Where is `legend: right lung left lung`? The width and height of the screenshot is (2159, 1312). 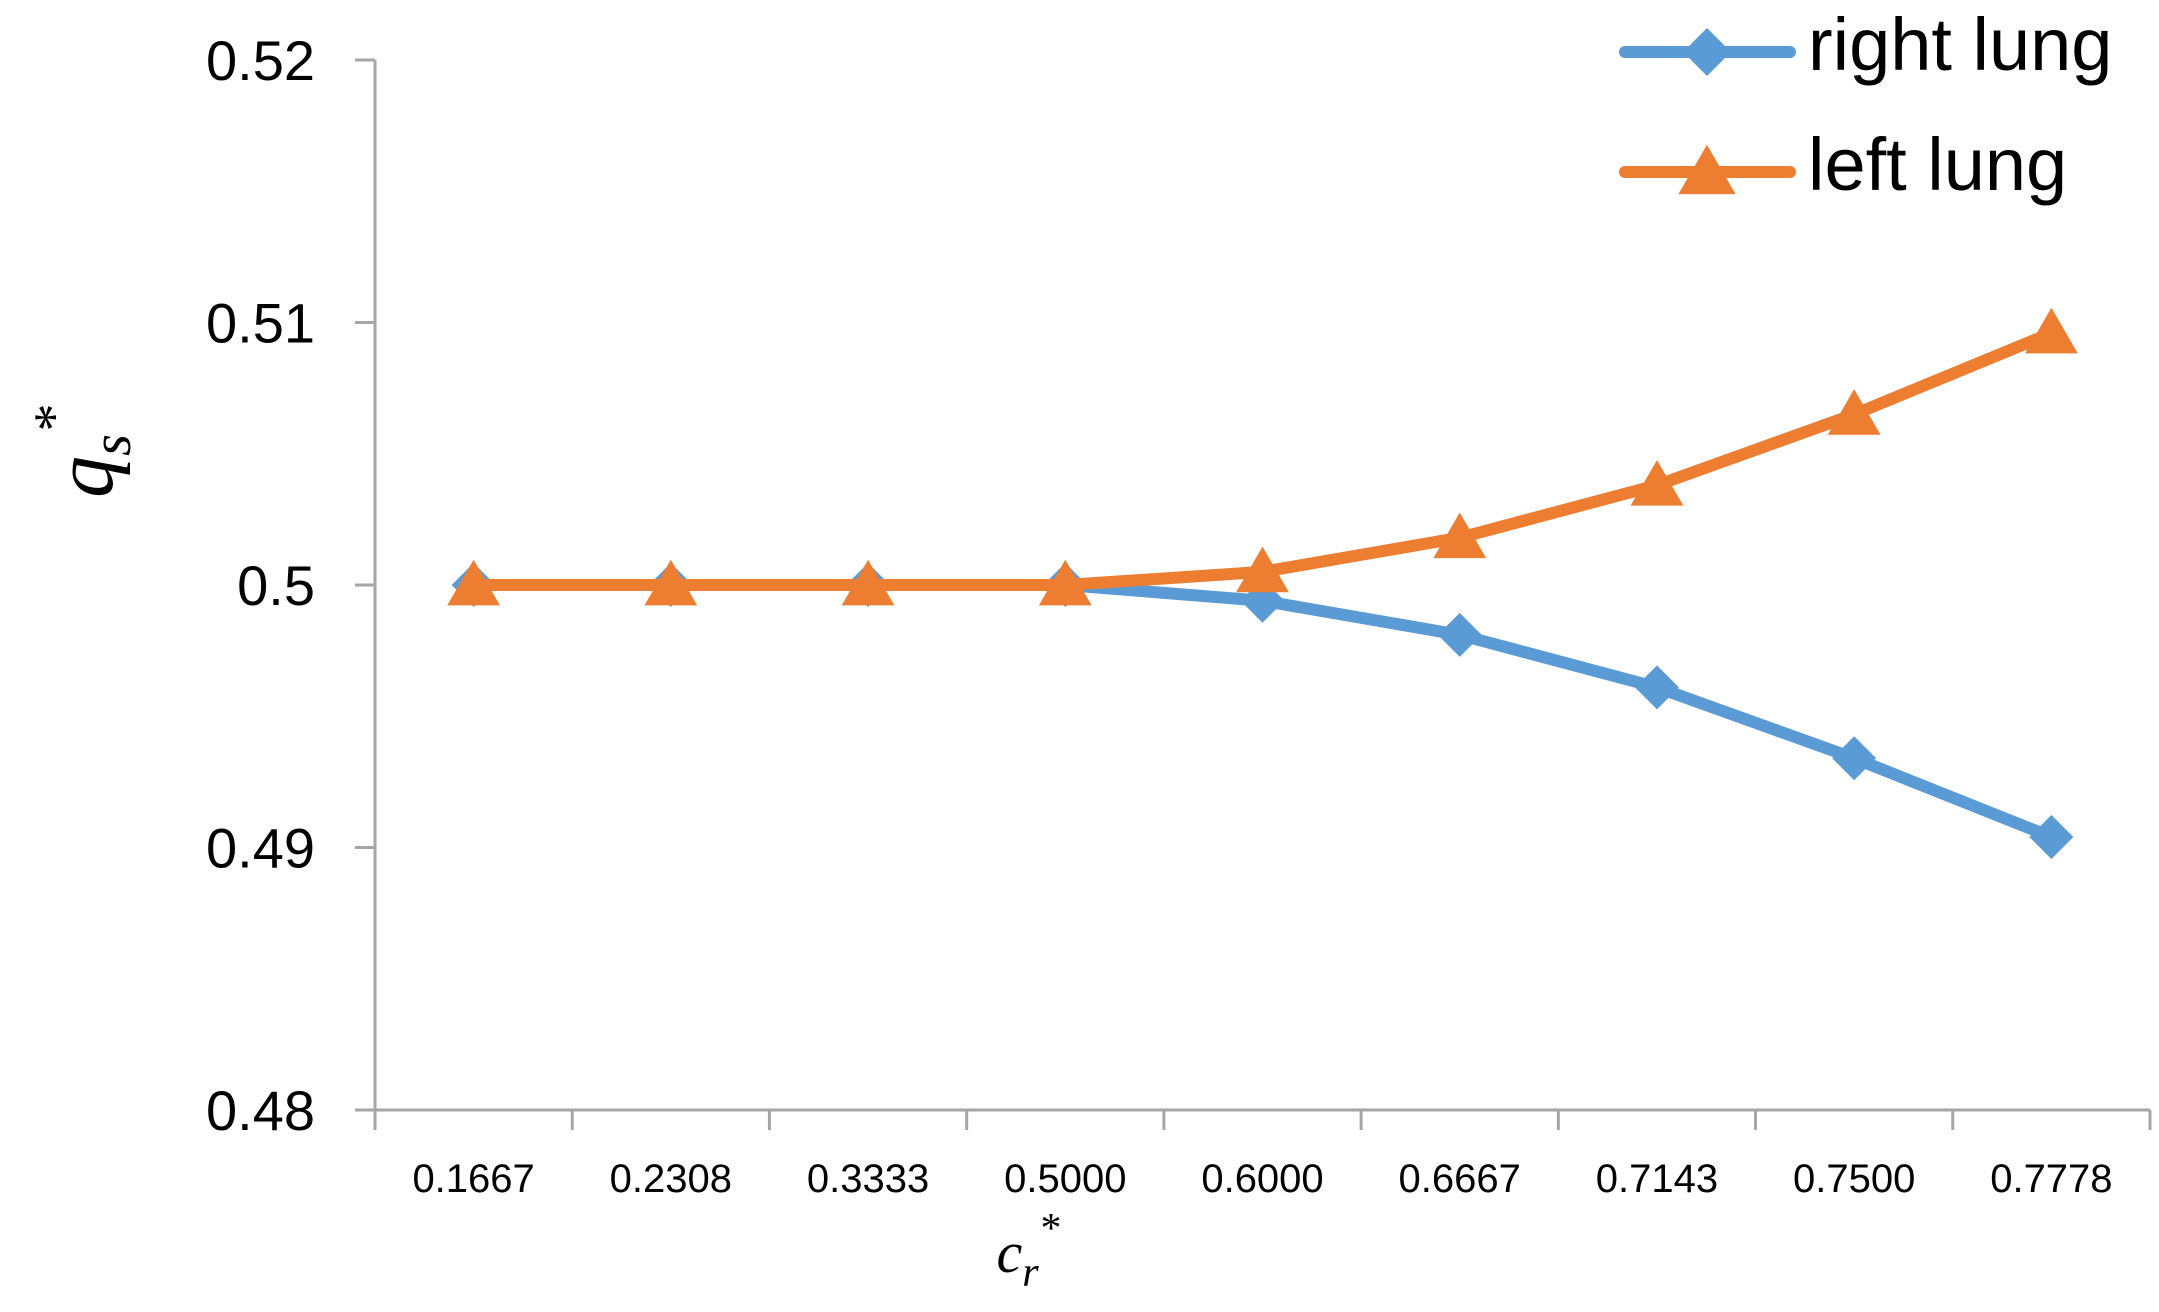 legend: right lung left lung is located at coordinates (1865, 104).